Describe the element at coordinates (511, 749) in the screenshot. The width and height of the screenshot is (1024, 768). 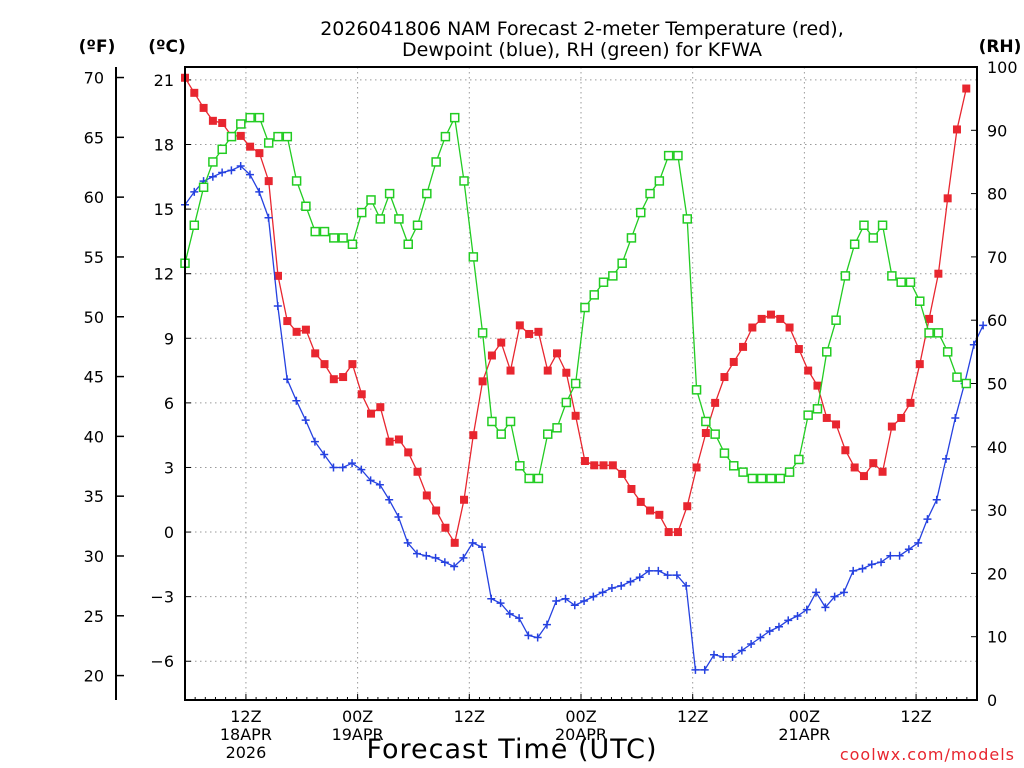
I see `x-axis-title: Forecast Time (UTC)` at that location.